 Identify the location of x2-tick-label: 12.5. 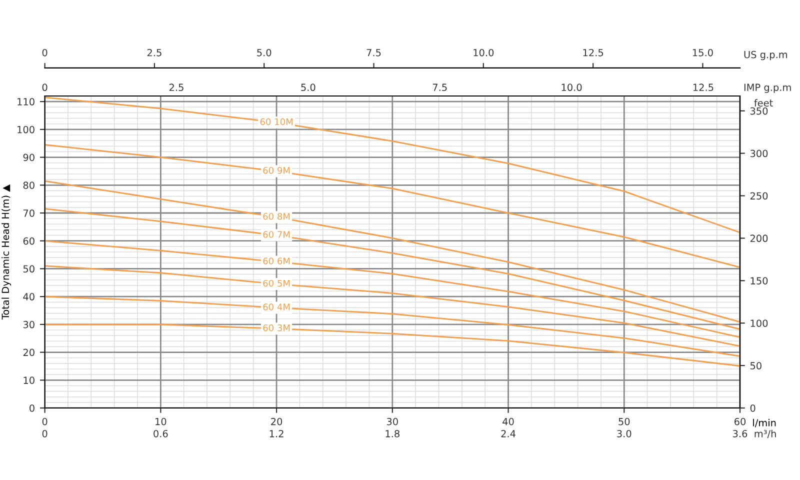
(593, 52).